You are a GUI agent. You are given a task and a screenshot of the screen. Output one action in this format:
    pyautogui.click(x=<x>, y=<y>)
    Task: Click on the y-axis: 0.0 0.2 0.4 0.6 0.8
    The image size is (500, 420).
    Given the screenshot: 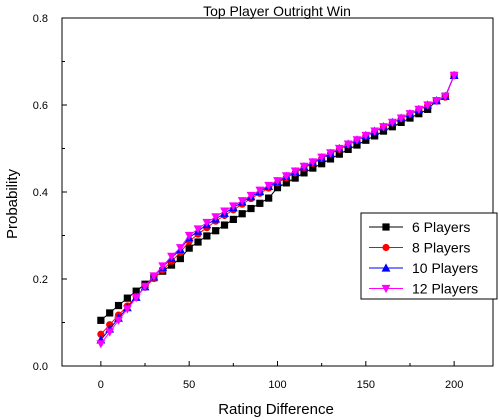 What is the action you would take?
    pyautogui.click(x=50, y=193)
    